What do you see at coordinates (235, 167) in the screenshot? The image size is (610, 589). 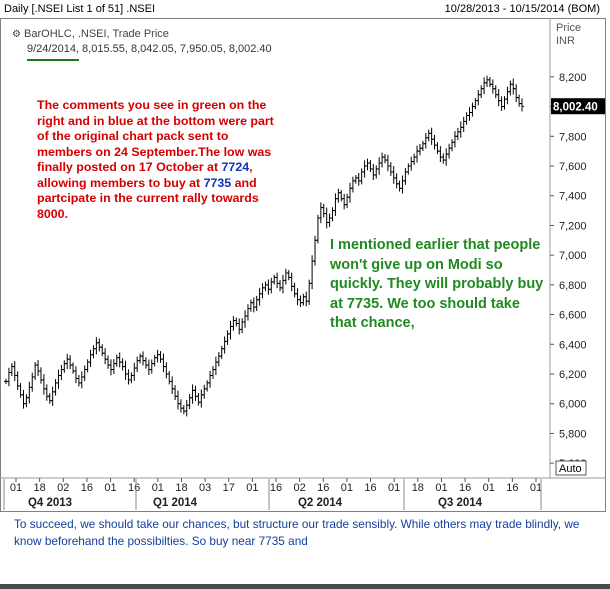 I see `low-value: 7724` at bounding box center [235, 167].